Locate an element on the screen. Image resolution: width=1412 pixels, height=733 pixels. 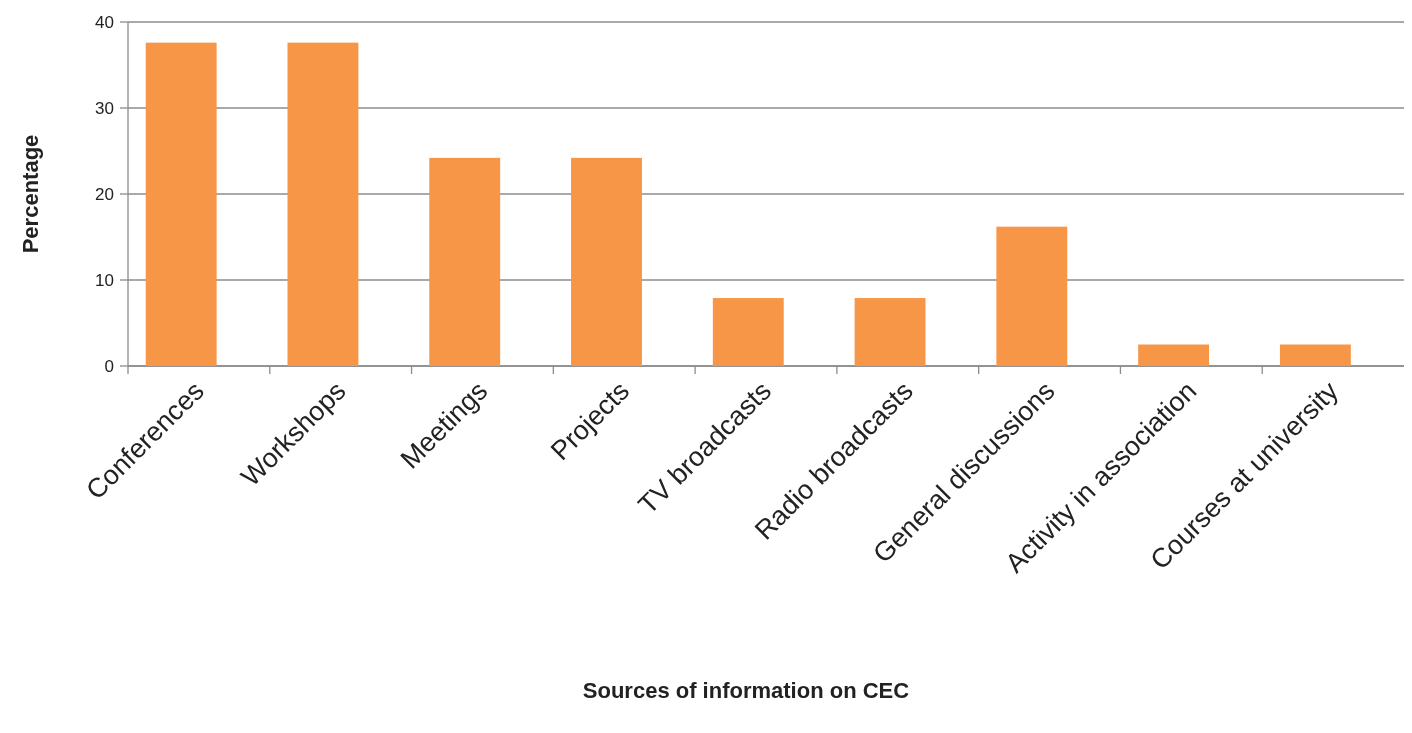
y-tick-label: 20 is located at coordinates (104, 194).